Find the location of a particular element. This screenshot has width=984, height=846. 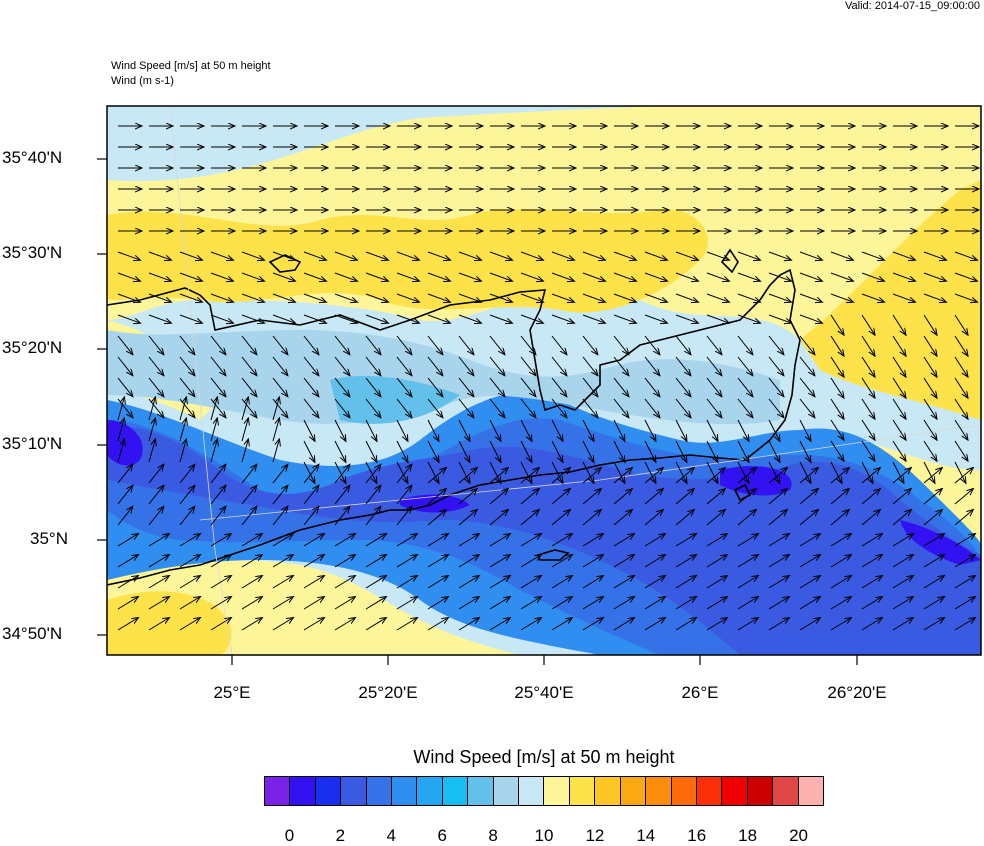

colorbar-title: Wind Speed [m/s] at 50 m height is located at coordinates (544, 757).